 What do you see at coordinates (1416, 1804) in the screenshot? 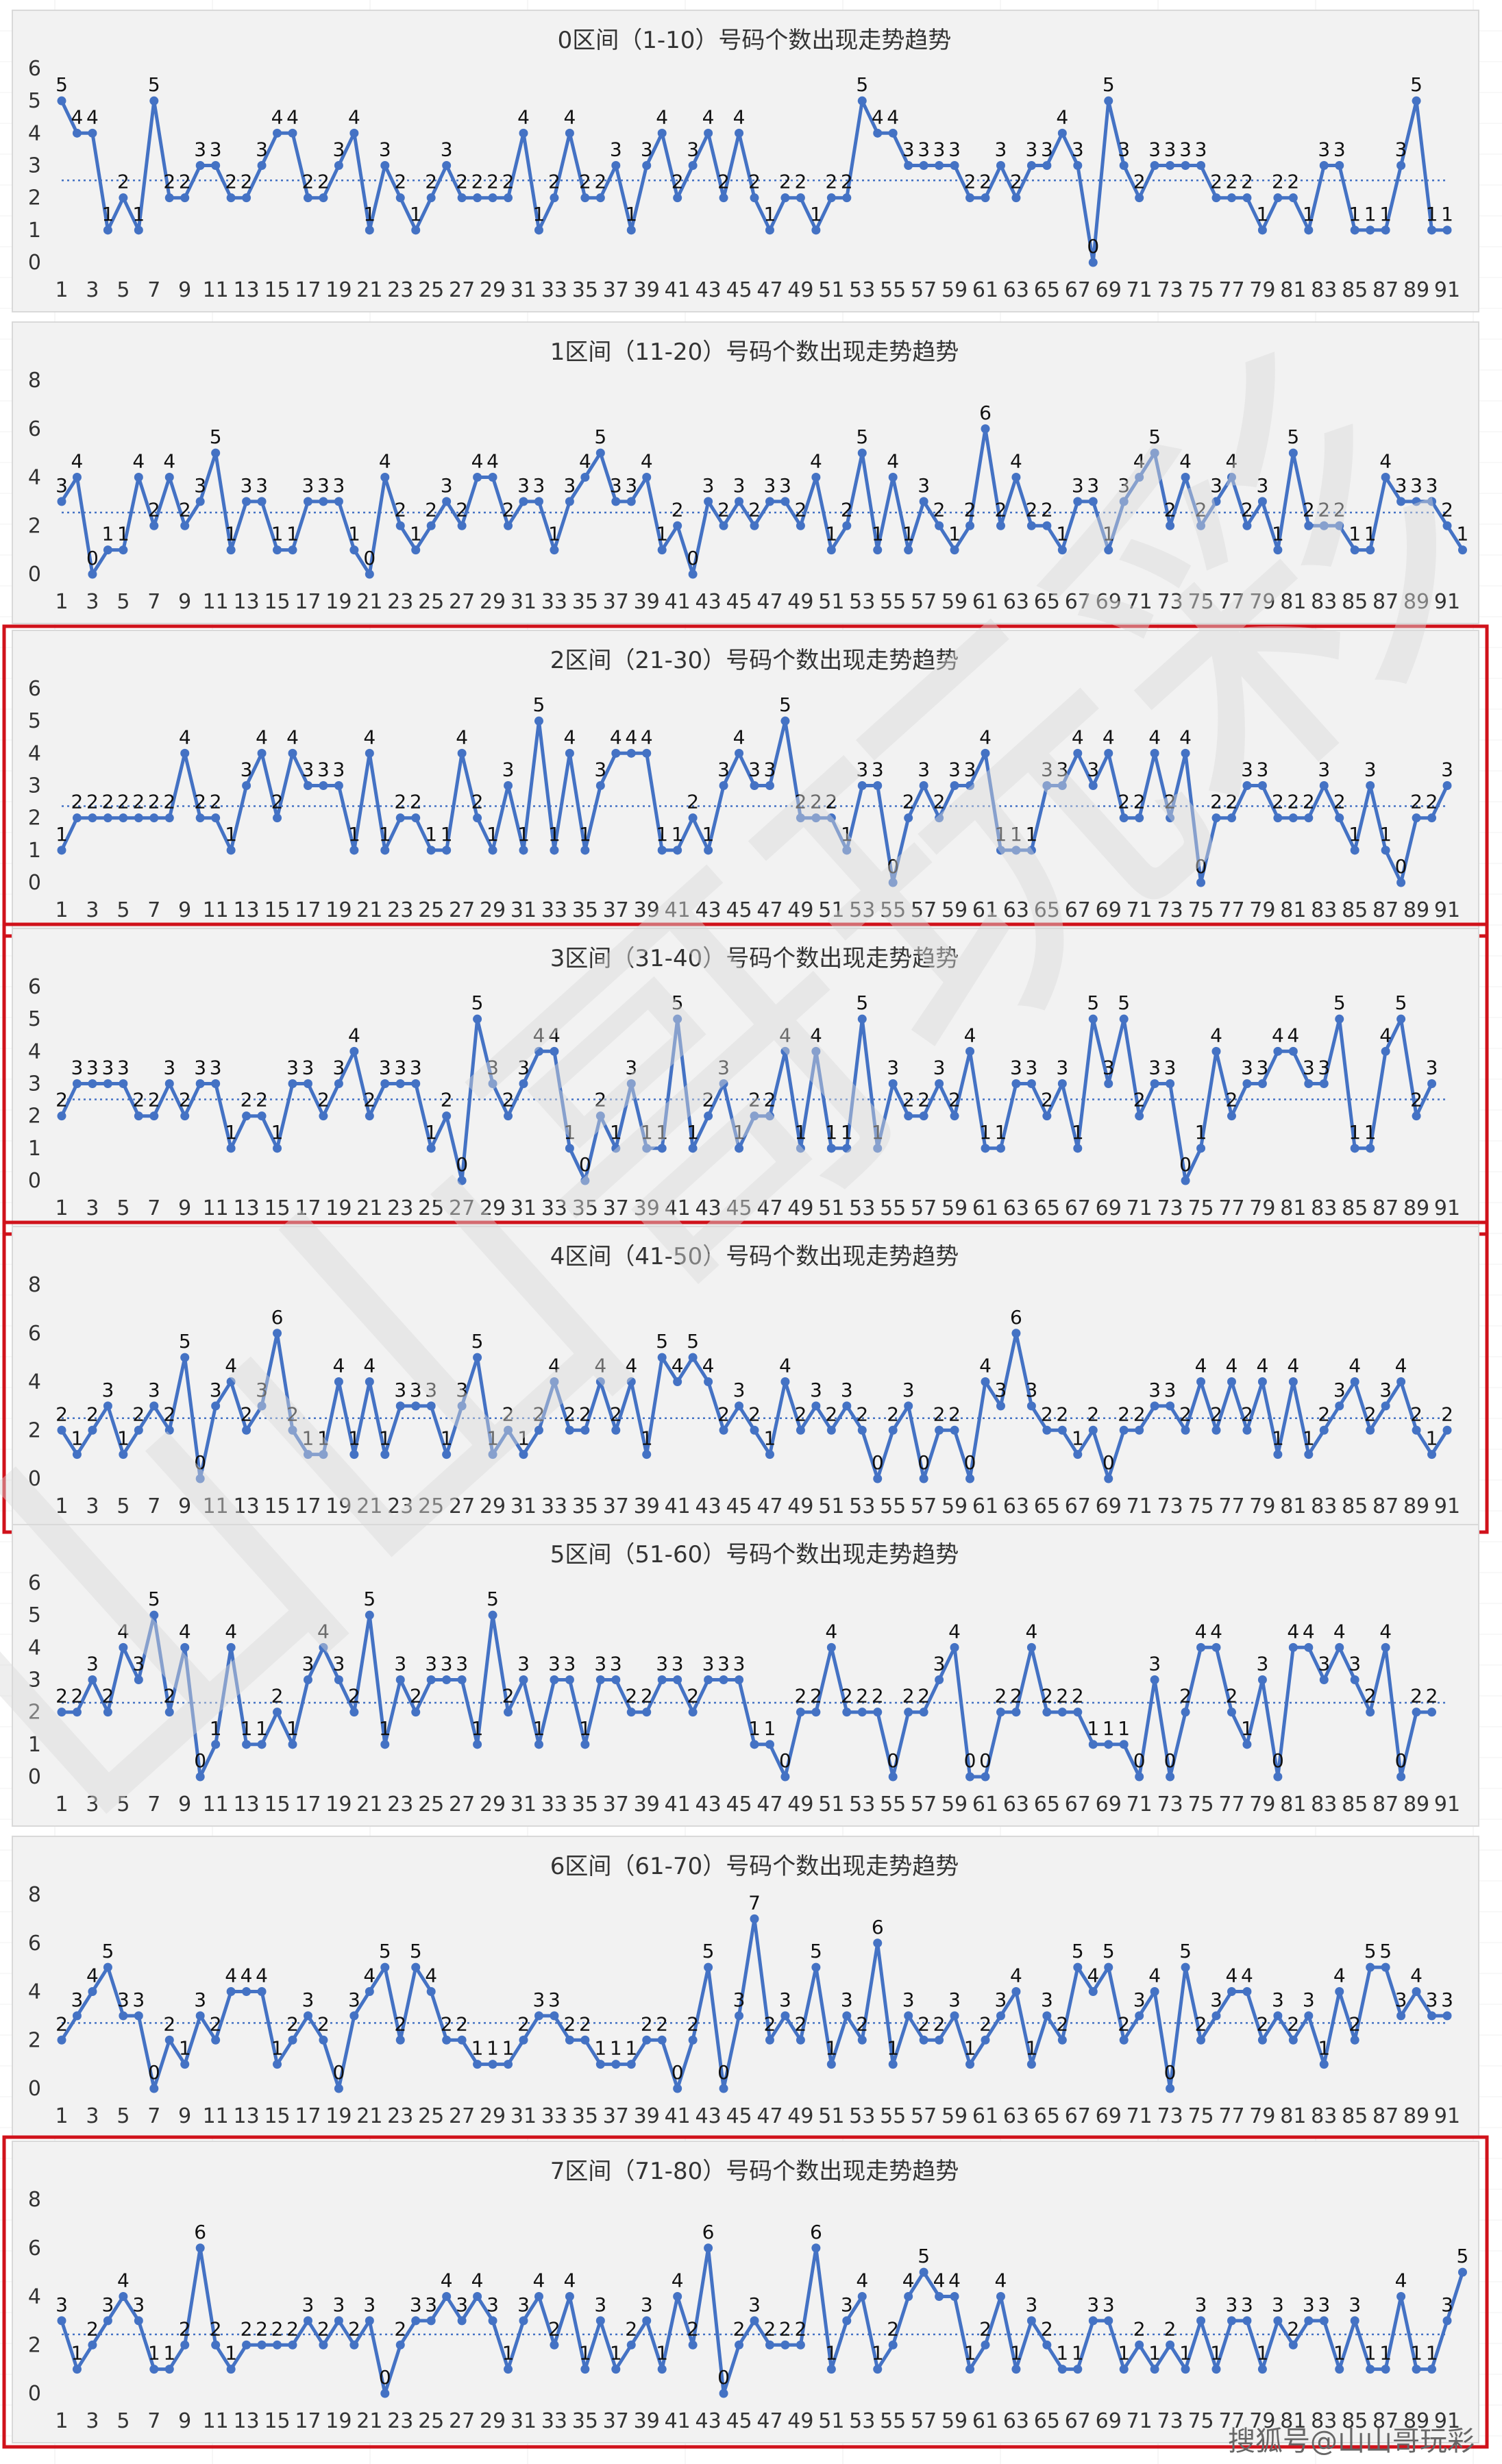
I see `x-tick-label: 89` at bounding box center [1416, 1804].